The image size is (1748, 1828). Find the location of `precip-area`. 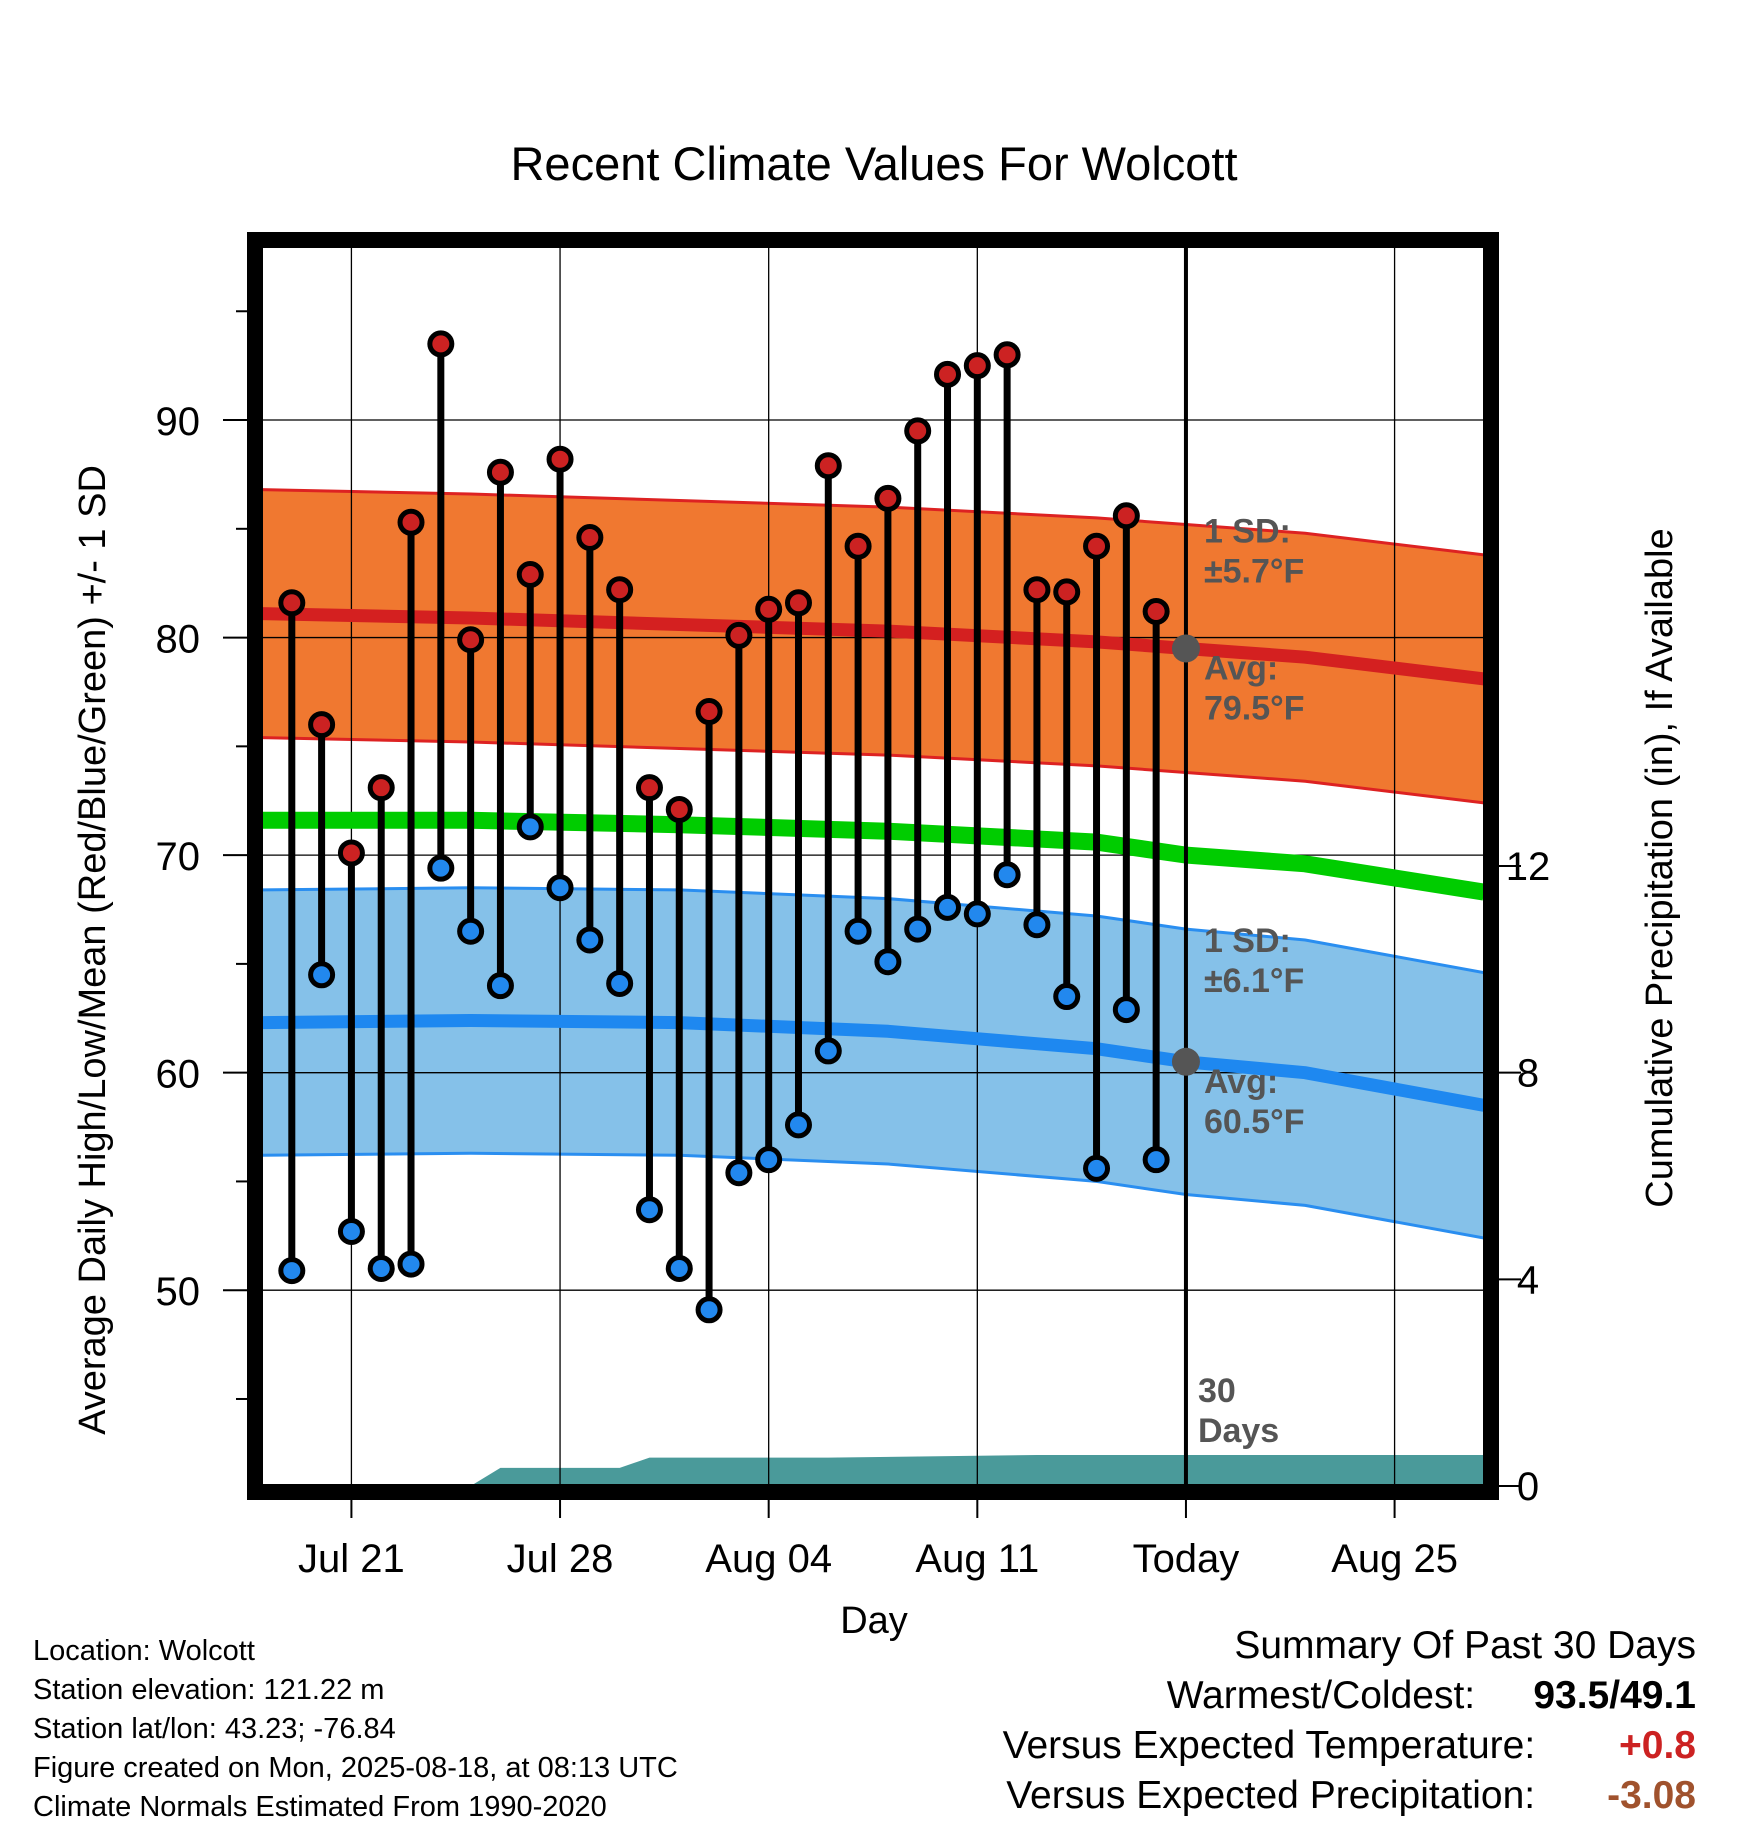

precip-area is located at coordinates (873, 1470).